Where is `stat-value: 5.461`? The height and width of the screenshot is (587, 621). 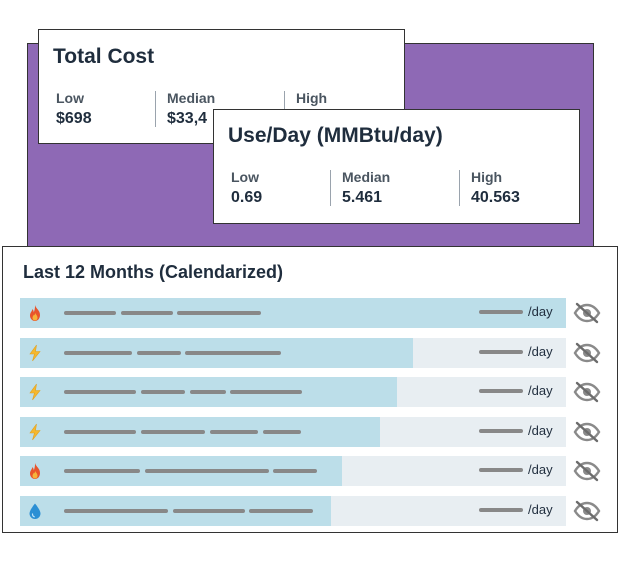
stat-value: 5.461 is located at coordinates (362, 197).